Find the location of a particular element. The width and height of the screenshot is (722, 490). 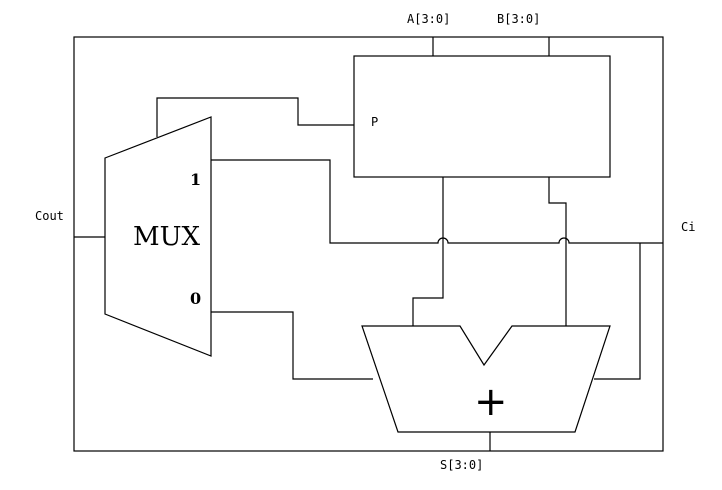

wire-p-to-adder-right is located at coordinates (557, 251).